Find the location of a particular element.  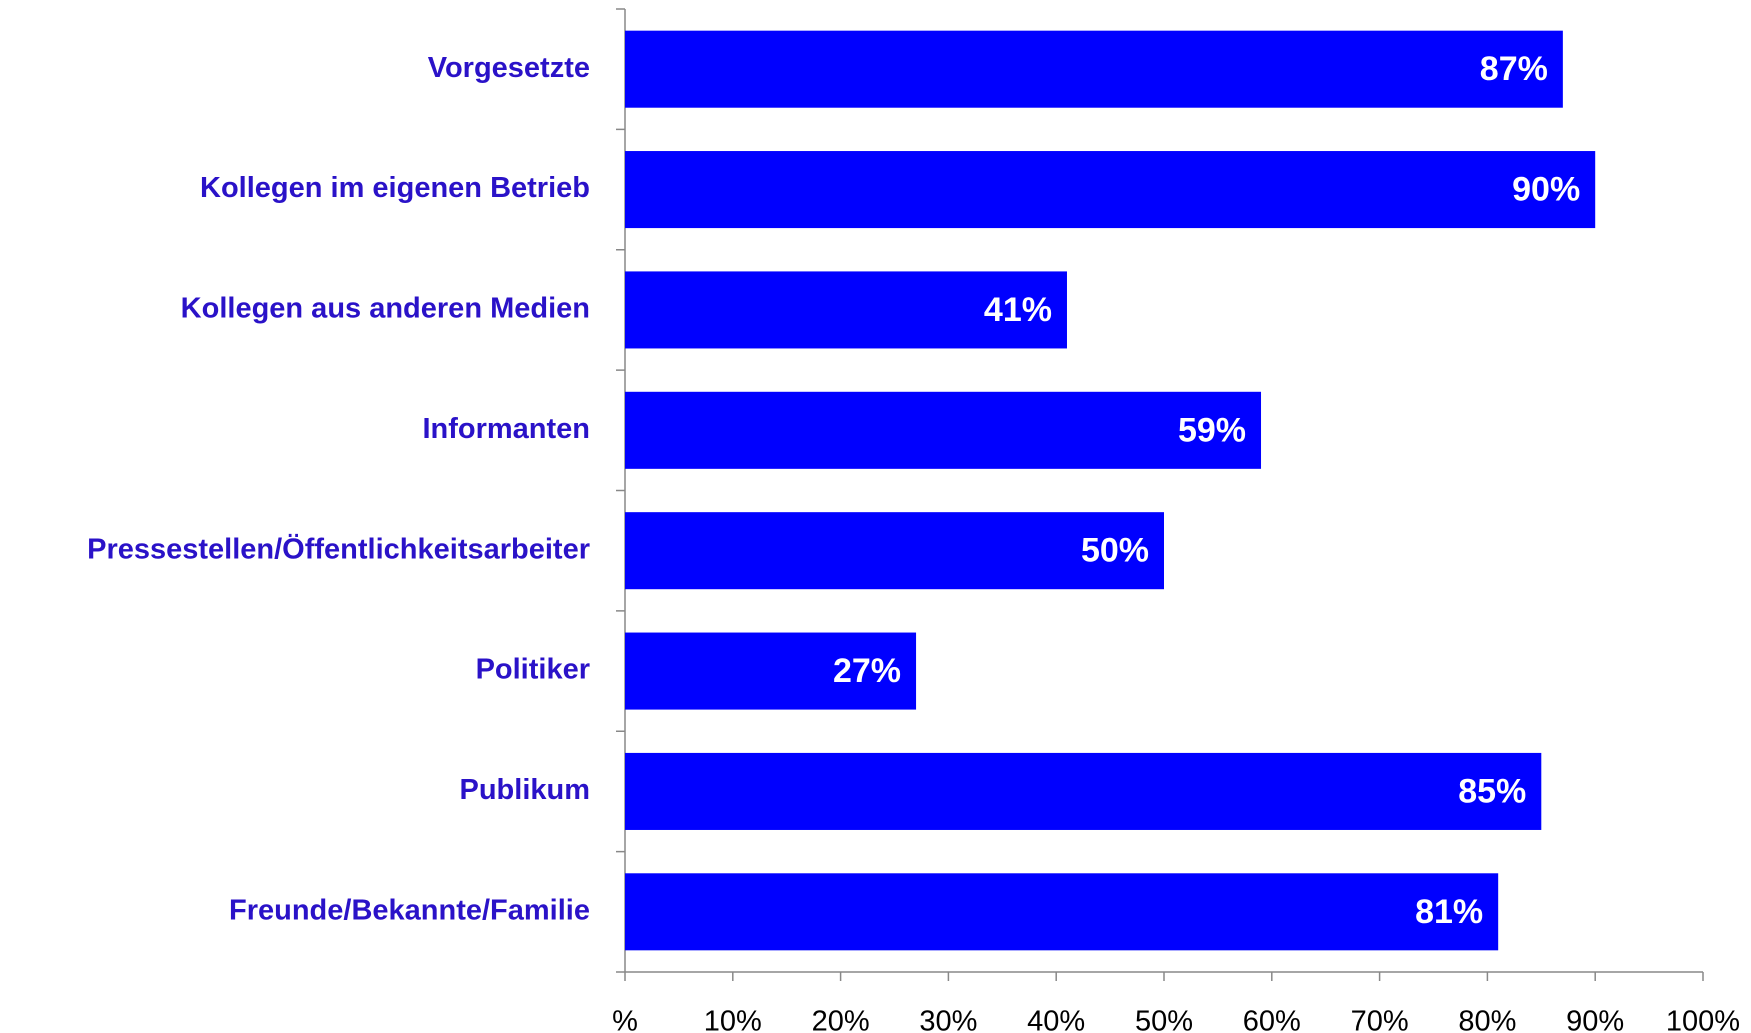

x-tick-label: 80% is located at coordinates (1487, 1019).